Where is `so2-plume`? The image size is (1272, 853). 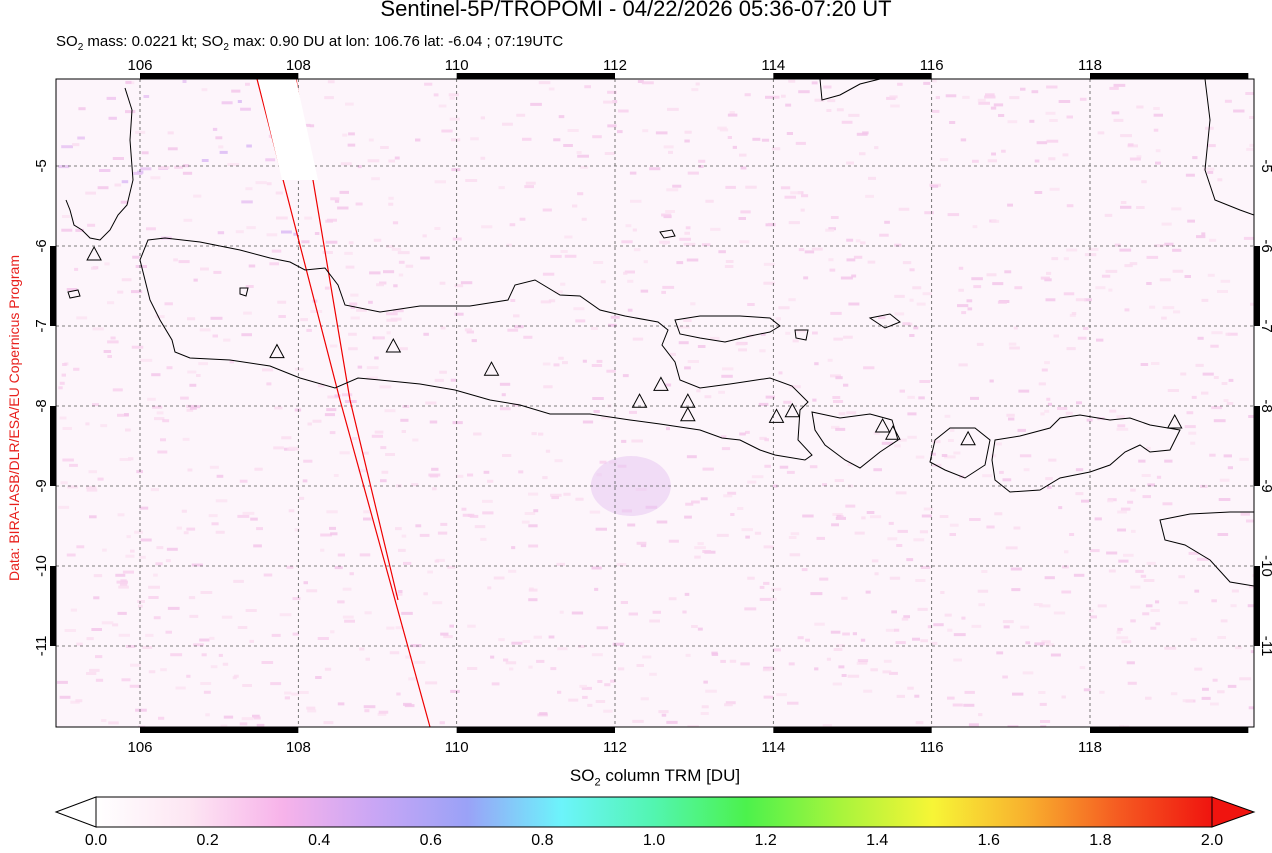 so2-plume is located at coordinates (630, 486).